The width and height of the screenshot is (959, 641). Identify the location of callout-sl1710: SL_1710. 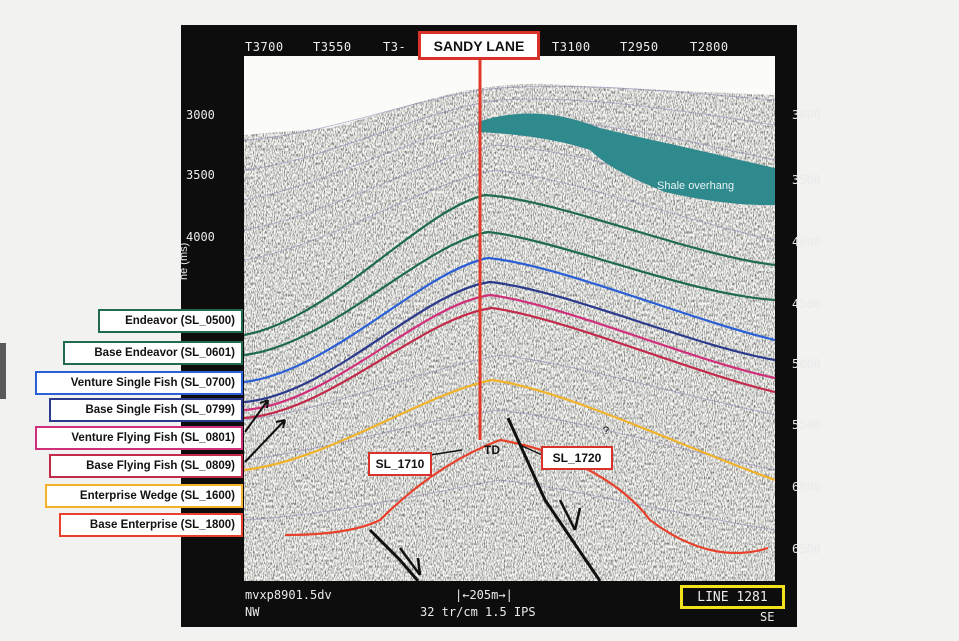
(400, 464).